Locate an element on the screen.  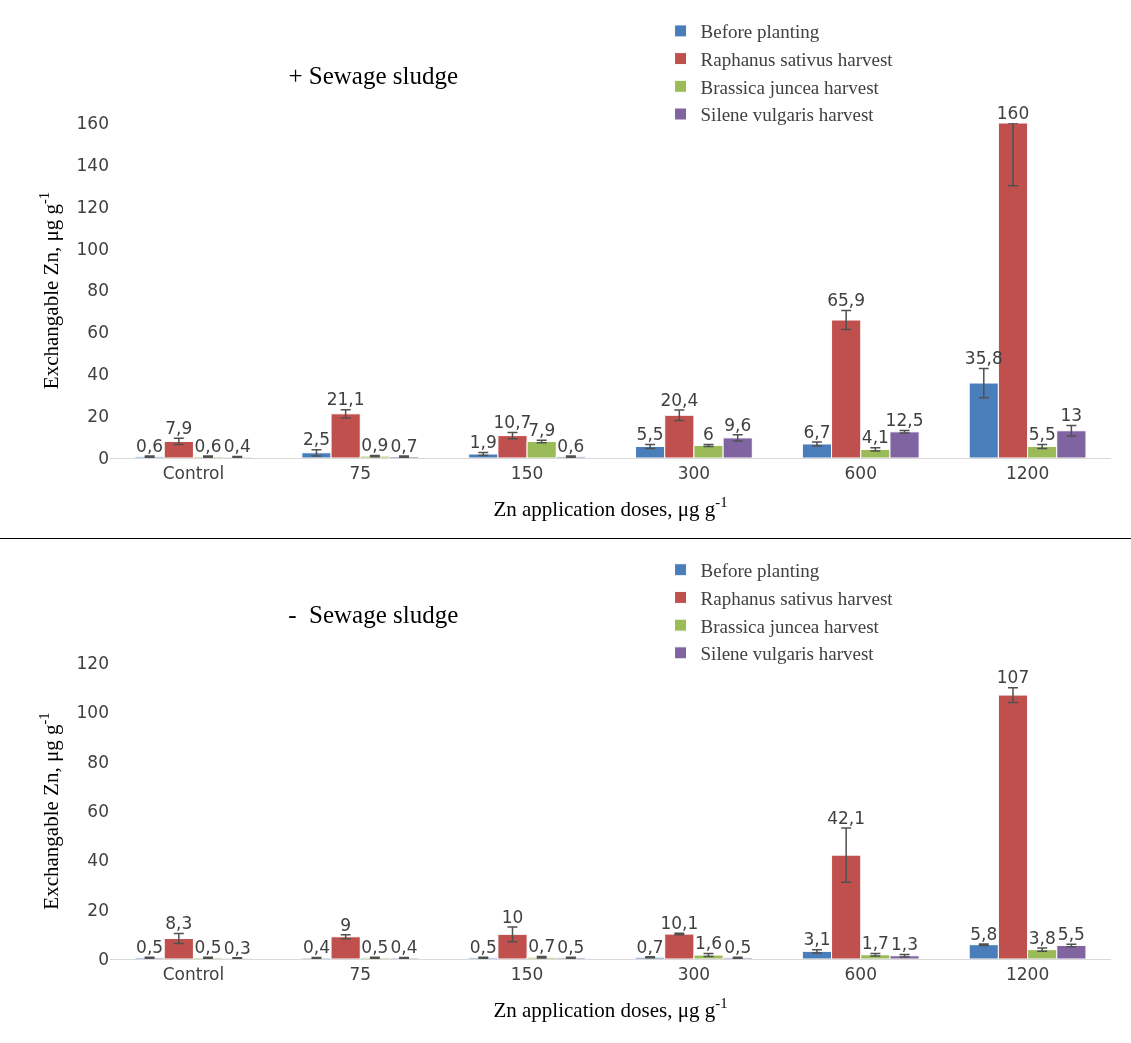
data-label: 1,9 is located at coordinates (483, 442).